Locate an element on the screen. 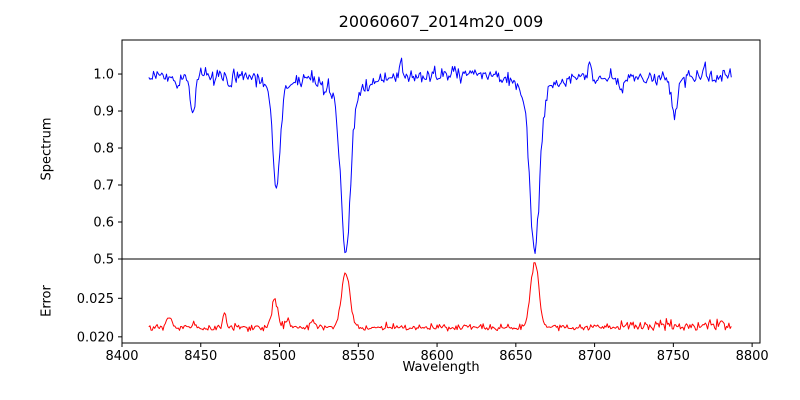  x-axis-tick-label: 8650 is located at coordinates (515, 356).